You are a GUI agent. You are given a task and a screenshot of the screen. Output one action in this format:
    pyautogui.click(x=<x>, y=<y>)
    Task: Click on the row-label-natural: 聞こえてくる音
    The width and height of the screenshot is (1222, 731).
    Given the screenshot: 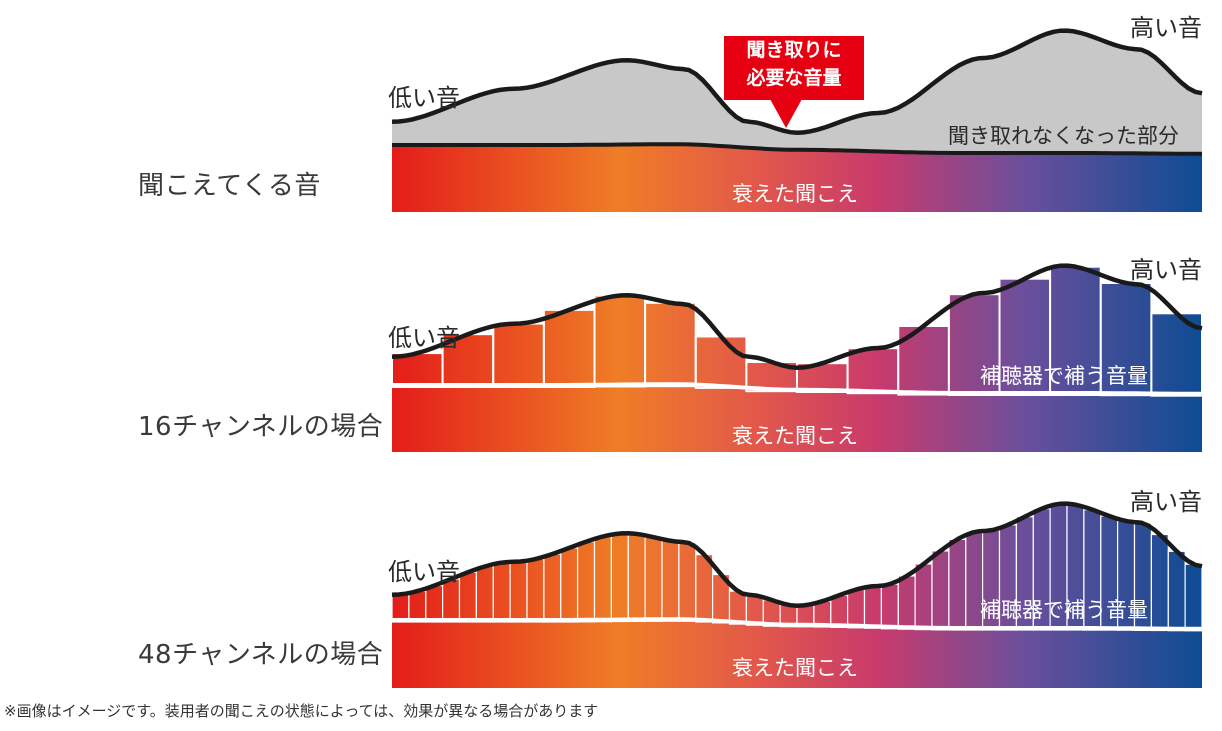 What is the action you would take?
    pyautogui.click(x=229, y=186)
    